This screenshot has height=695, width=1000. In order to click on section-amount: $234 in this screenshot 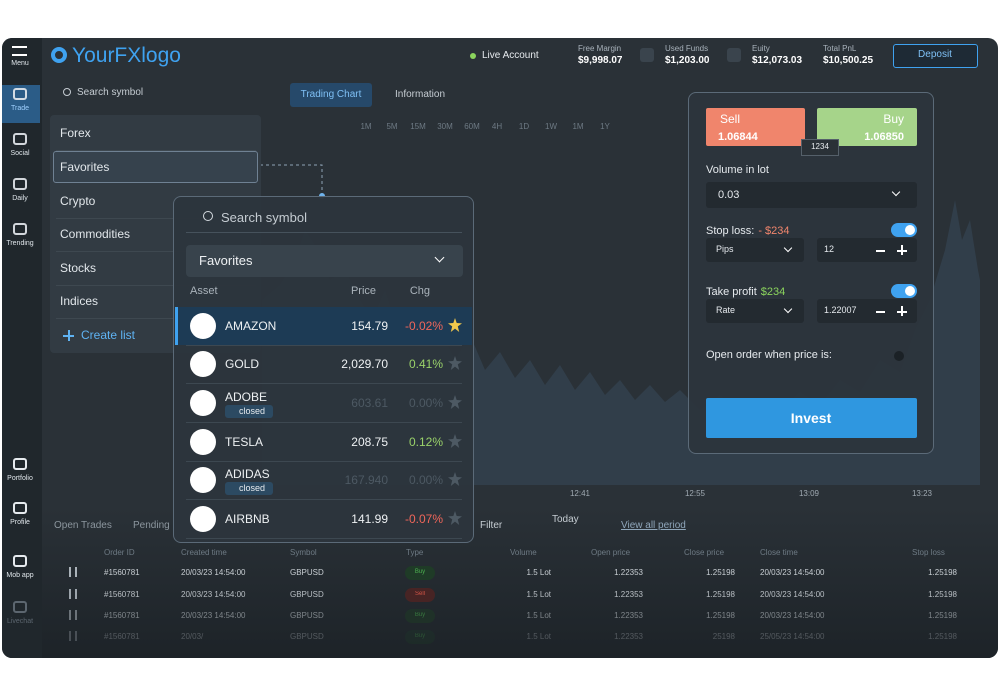, I will do `click(773, 292)`.